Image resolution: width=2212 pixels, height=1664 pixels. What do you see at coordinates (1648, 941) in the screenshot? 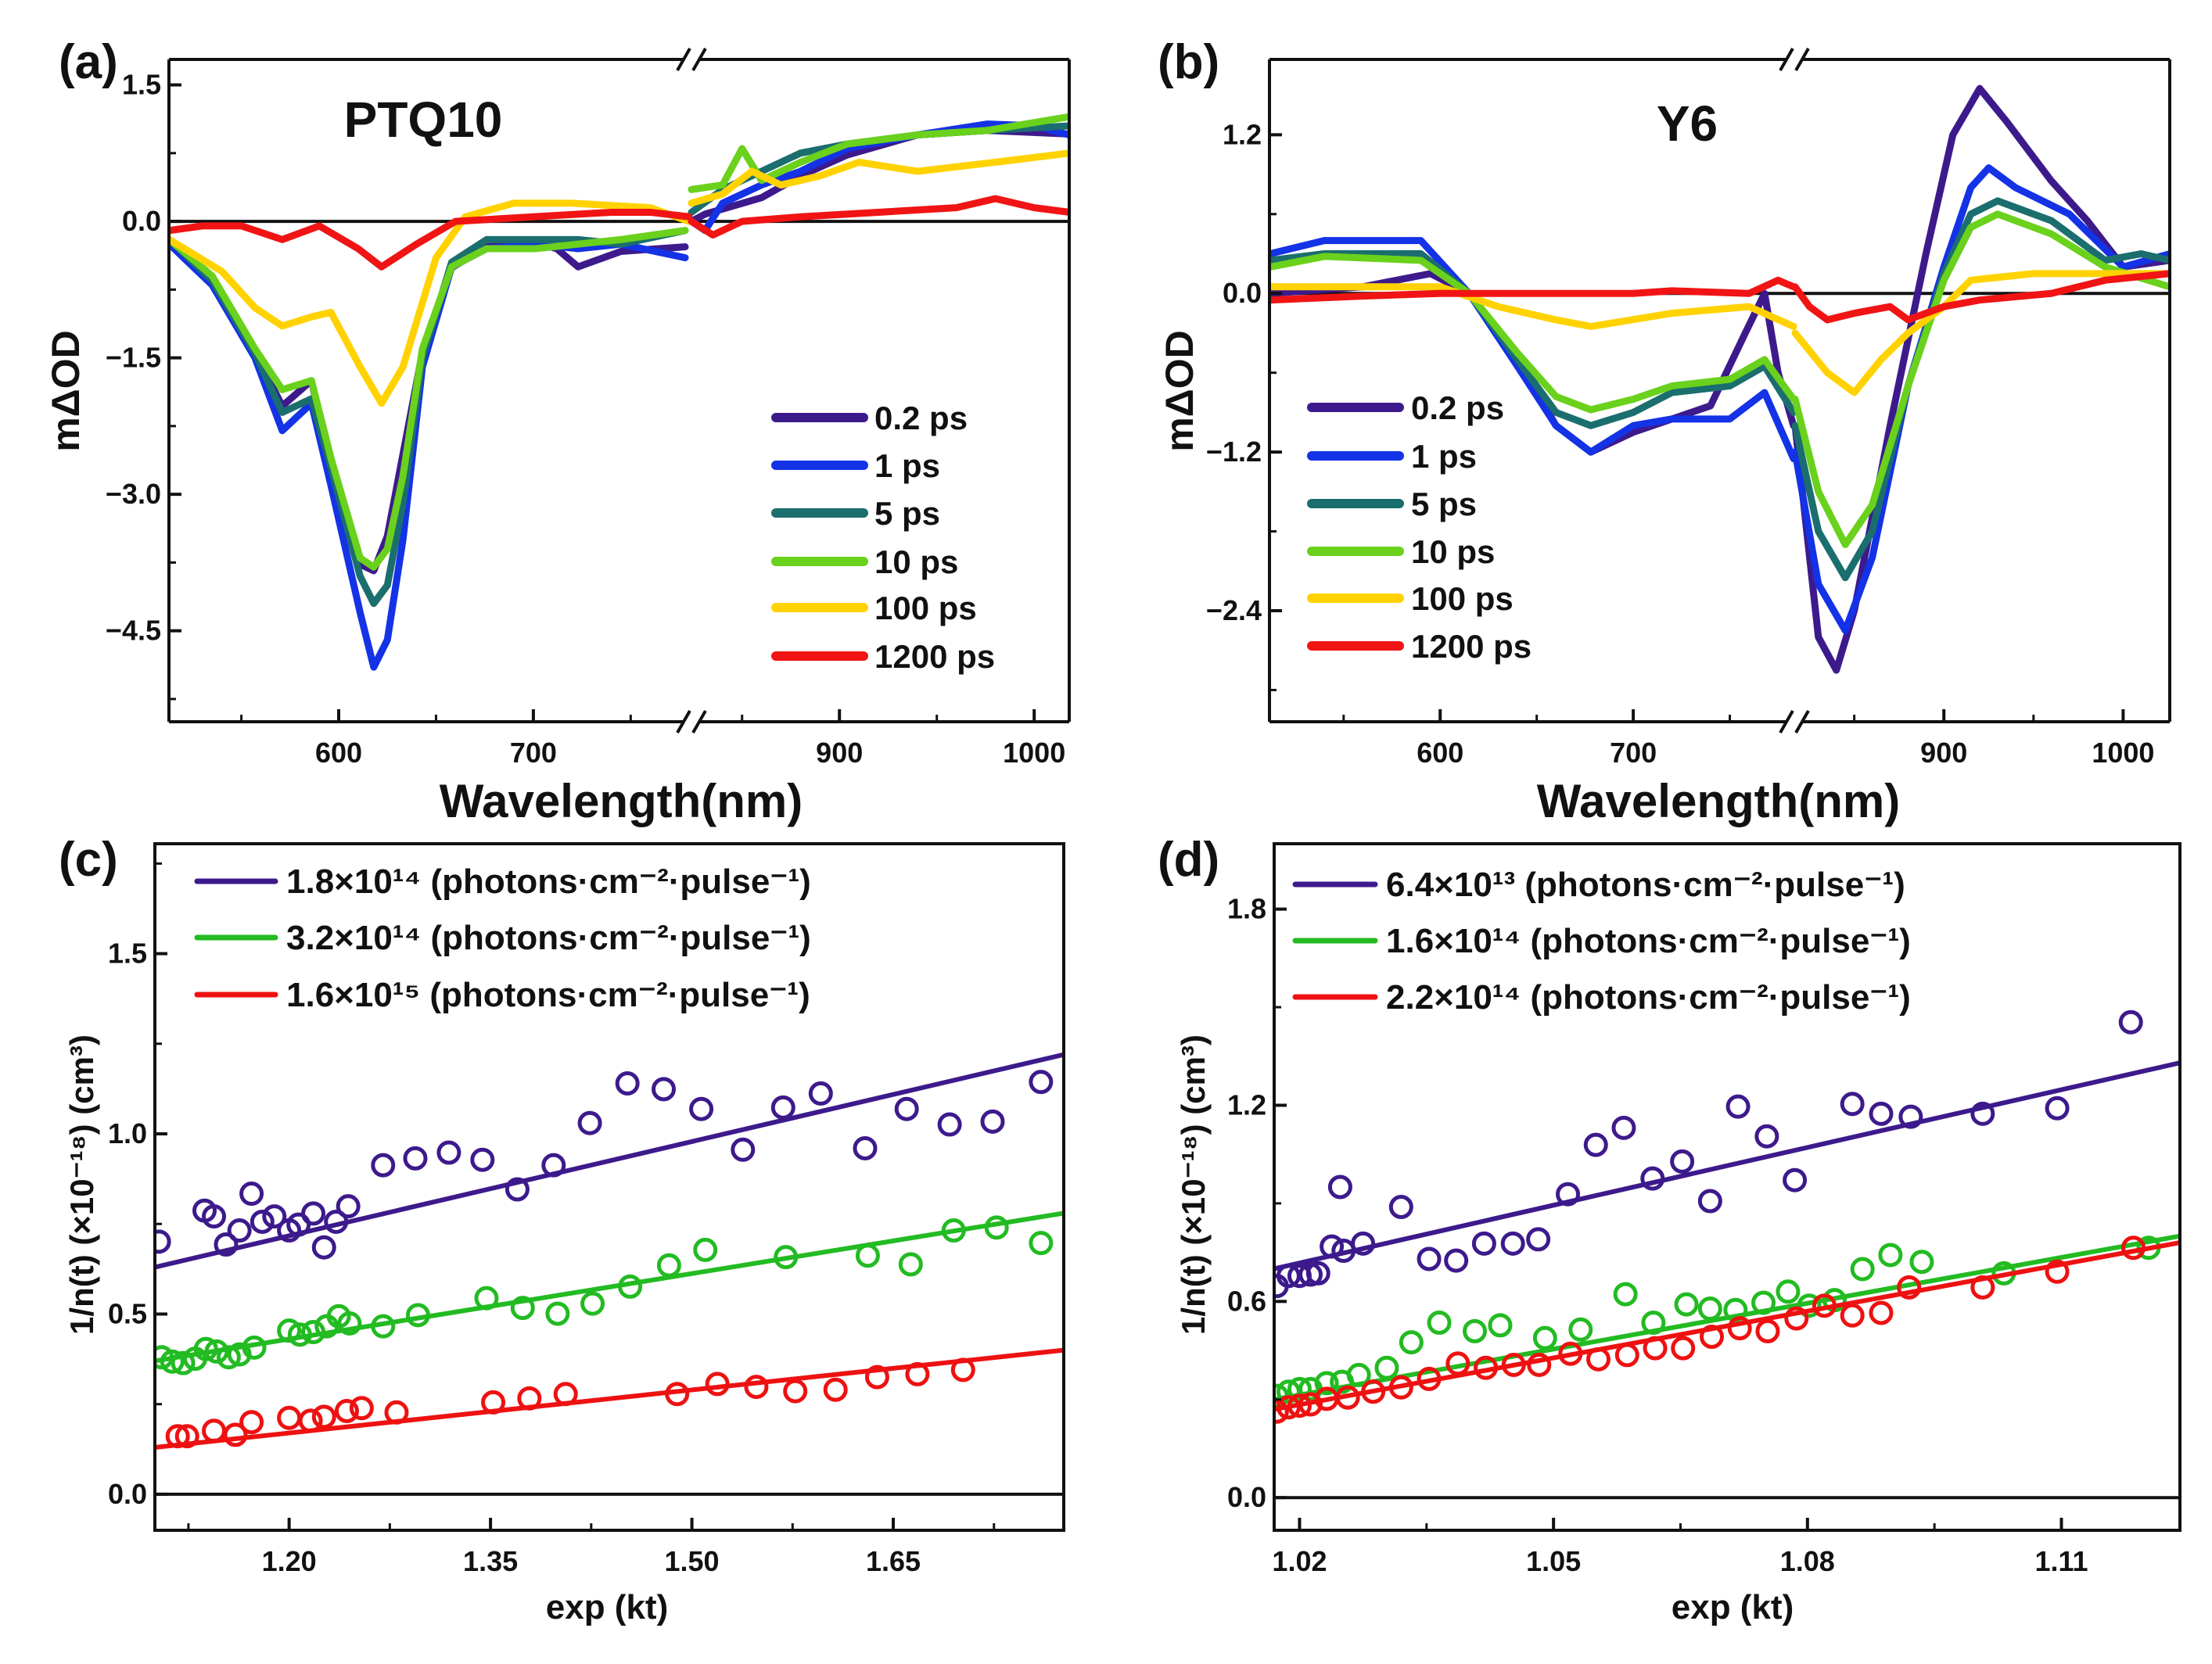
I see `legend-label: 1.6×10¹⁴ (photons·cm⁻²·pulse⁻¹)` at bounding box center [1648, 941].